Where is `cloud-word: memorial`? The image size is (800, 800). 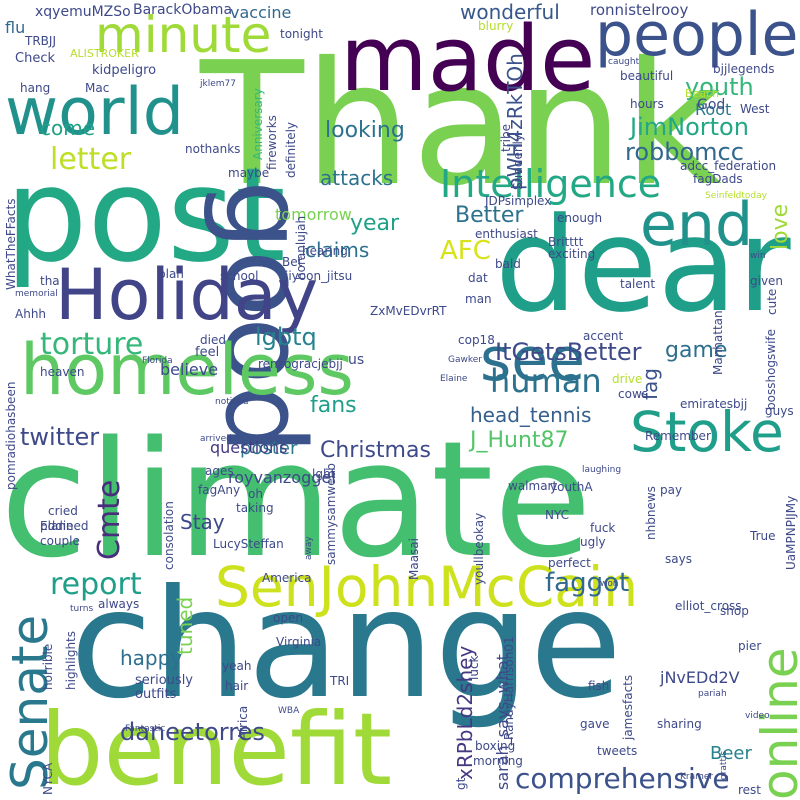 cloud-word: memorial is located at coordinates (36, 294).